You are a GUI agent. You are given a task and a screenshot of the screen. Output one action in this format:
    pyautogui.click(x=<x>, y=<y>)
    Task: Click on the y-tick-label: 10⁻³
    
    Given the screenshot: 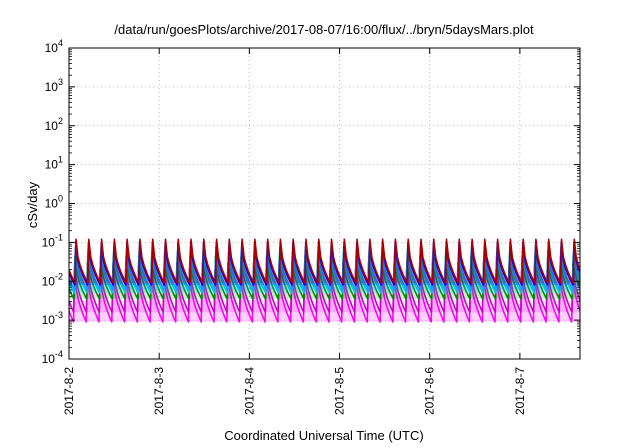 What is the action you would take?
    pyautogui.click(x=52, y=318)
    